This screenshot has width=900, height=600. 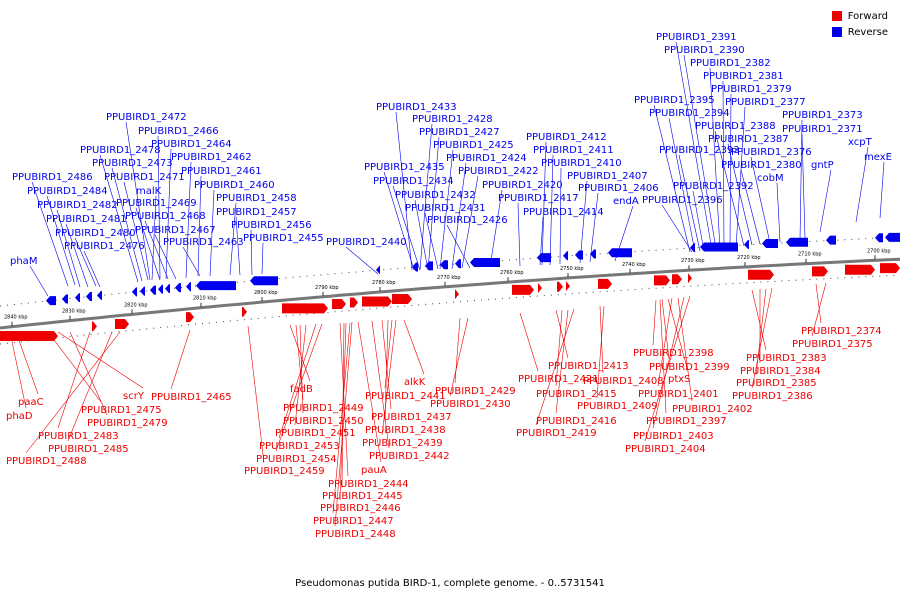 I want to click on forward-gene-label-text: PPUBIRD1_2374, so click(x=841, y=331).